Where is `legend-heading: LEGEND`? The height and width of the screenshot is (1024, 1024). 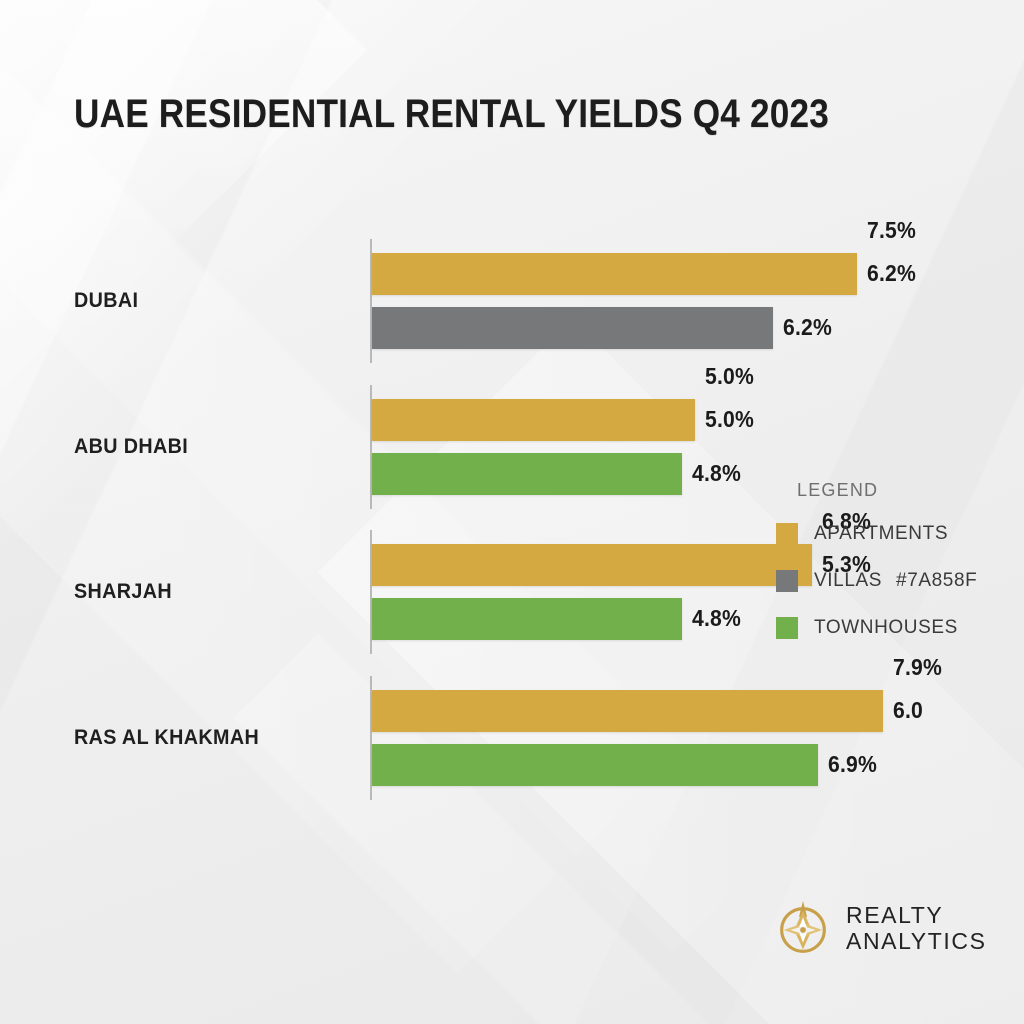
legend-heading: LEGEND is located at coordinates (838, 490).